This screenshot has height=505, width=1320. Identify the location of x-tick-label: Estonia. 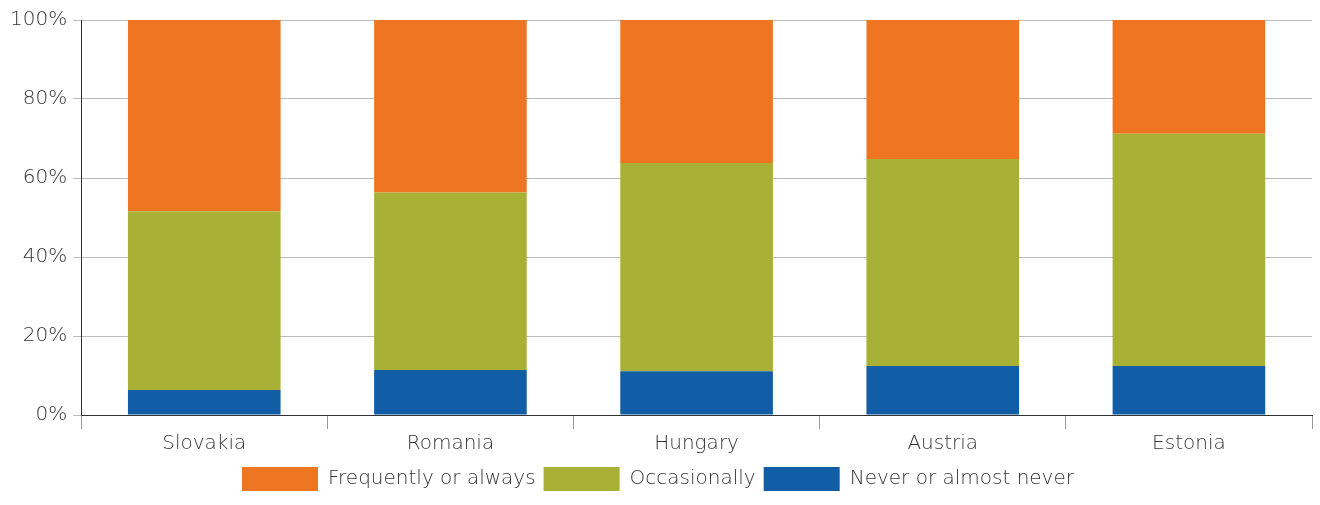
(1189, 442).